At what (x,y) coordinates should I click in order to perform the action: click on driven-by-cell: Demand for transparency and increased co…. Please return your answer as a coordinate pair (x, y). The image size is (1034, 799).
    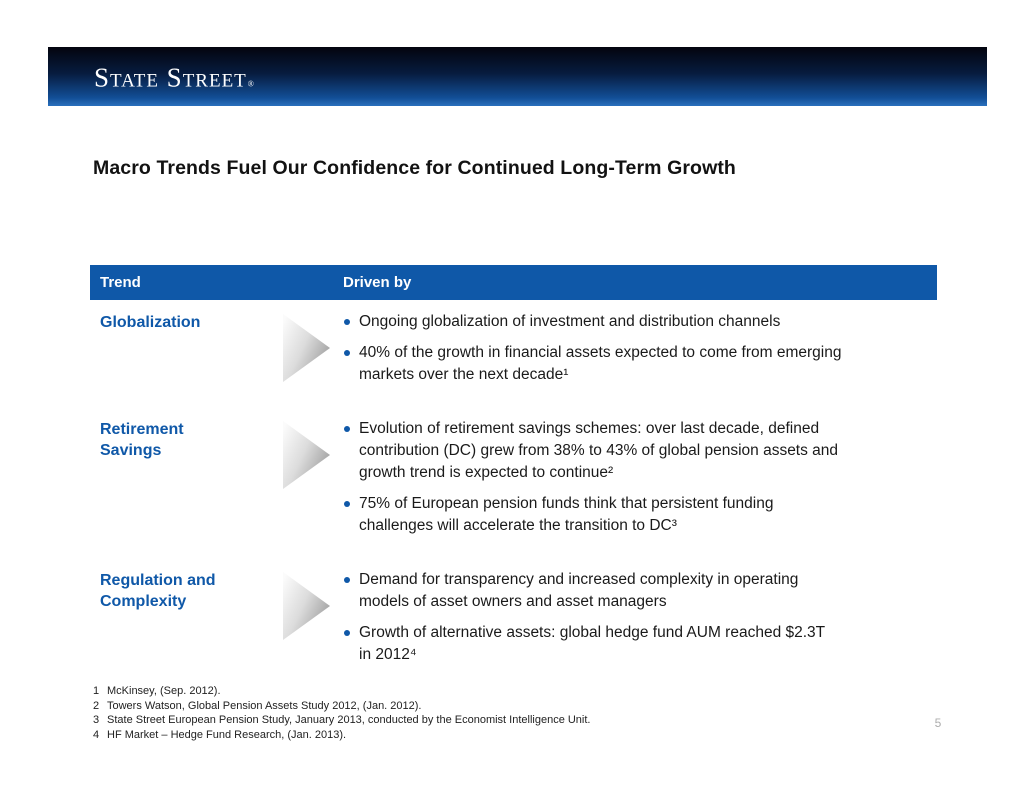
    Looking at the image, I should click on (640, 621).